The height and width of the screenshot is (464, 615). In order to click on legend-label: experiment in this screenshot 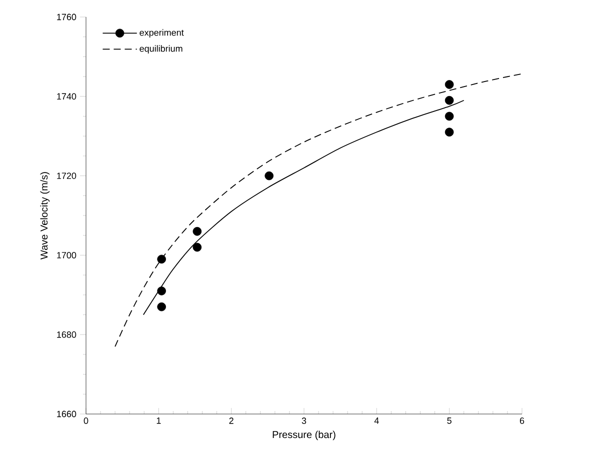, I will do `click(162, 33)`.